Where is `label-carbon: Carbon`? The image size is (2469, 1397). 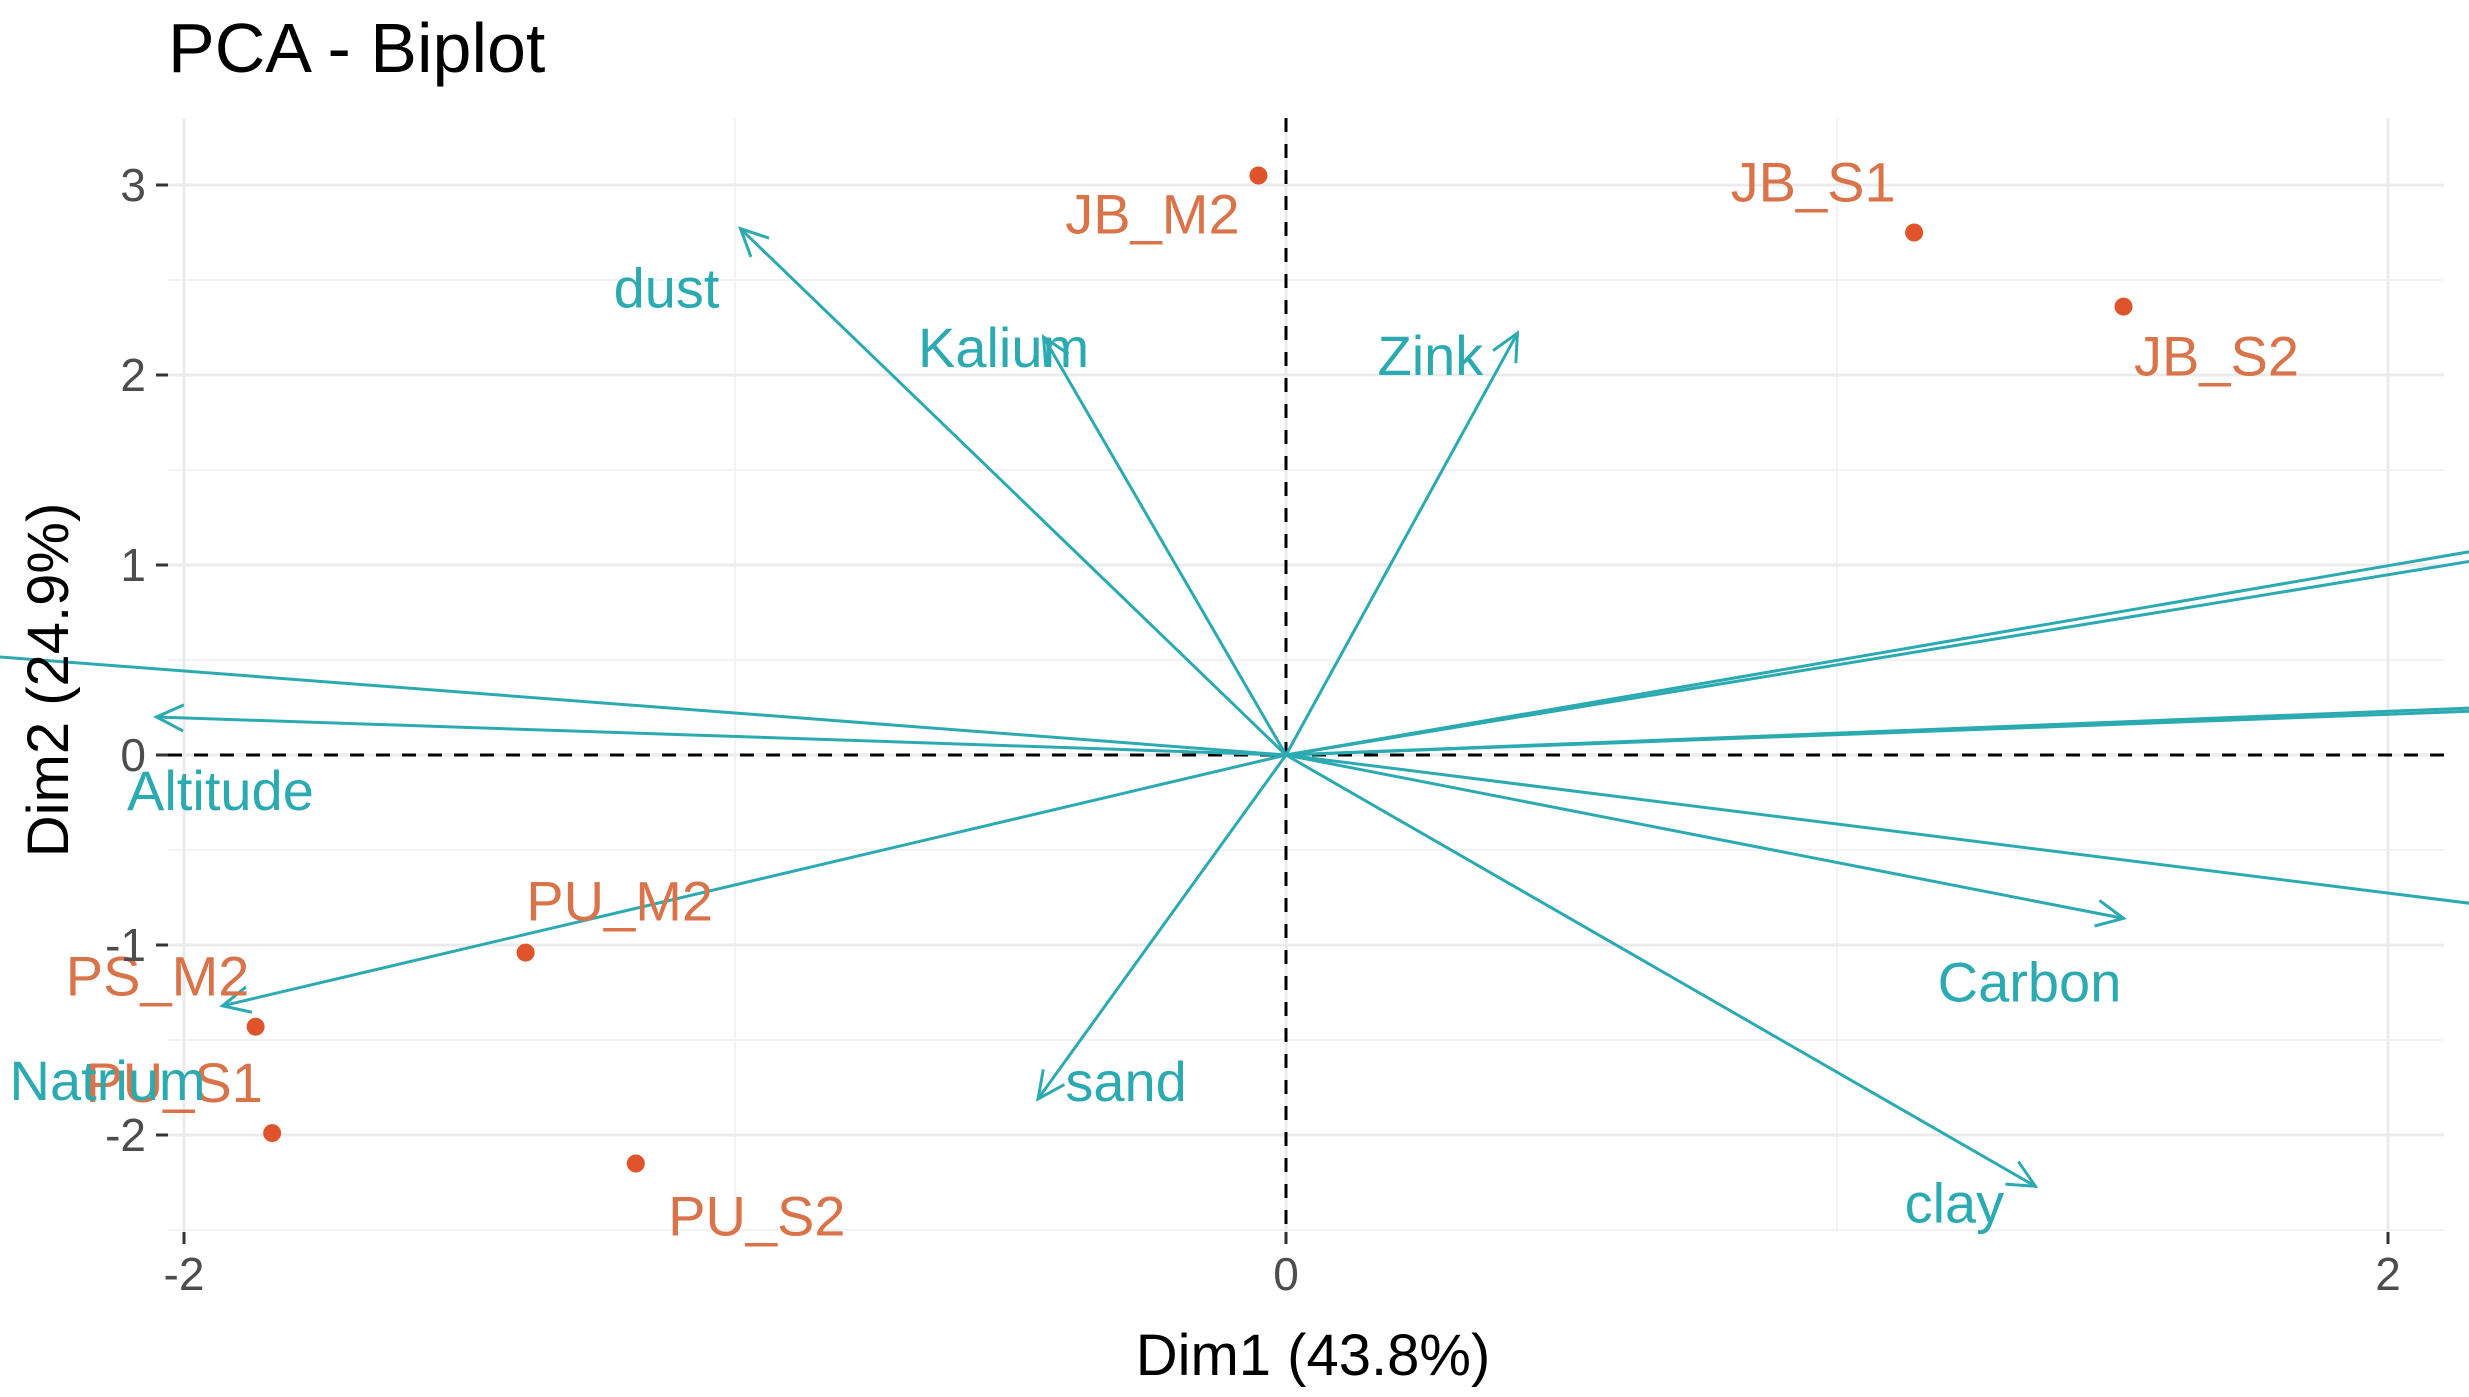 label-carbon: Carbon is located at coordinates (2030, 981).